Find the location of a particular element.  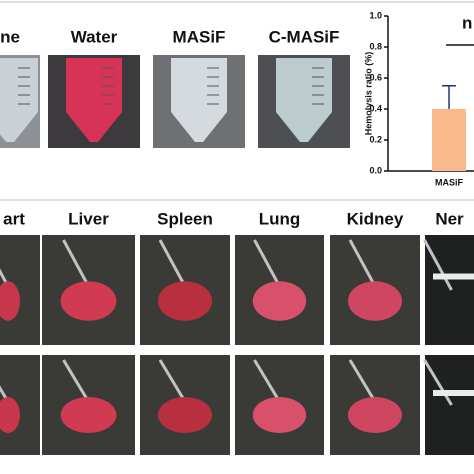

tube-label: ne is located at coordinates (10, 36).